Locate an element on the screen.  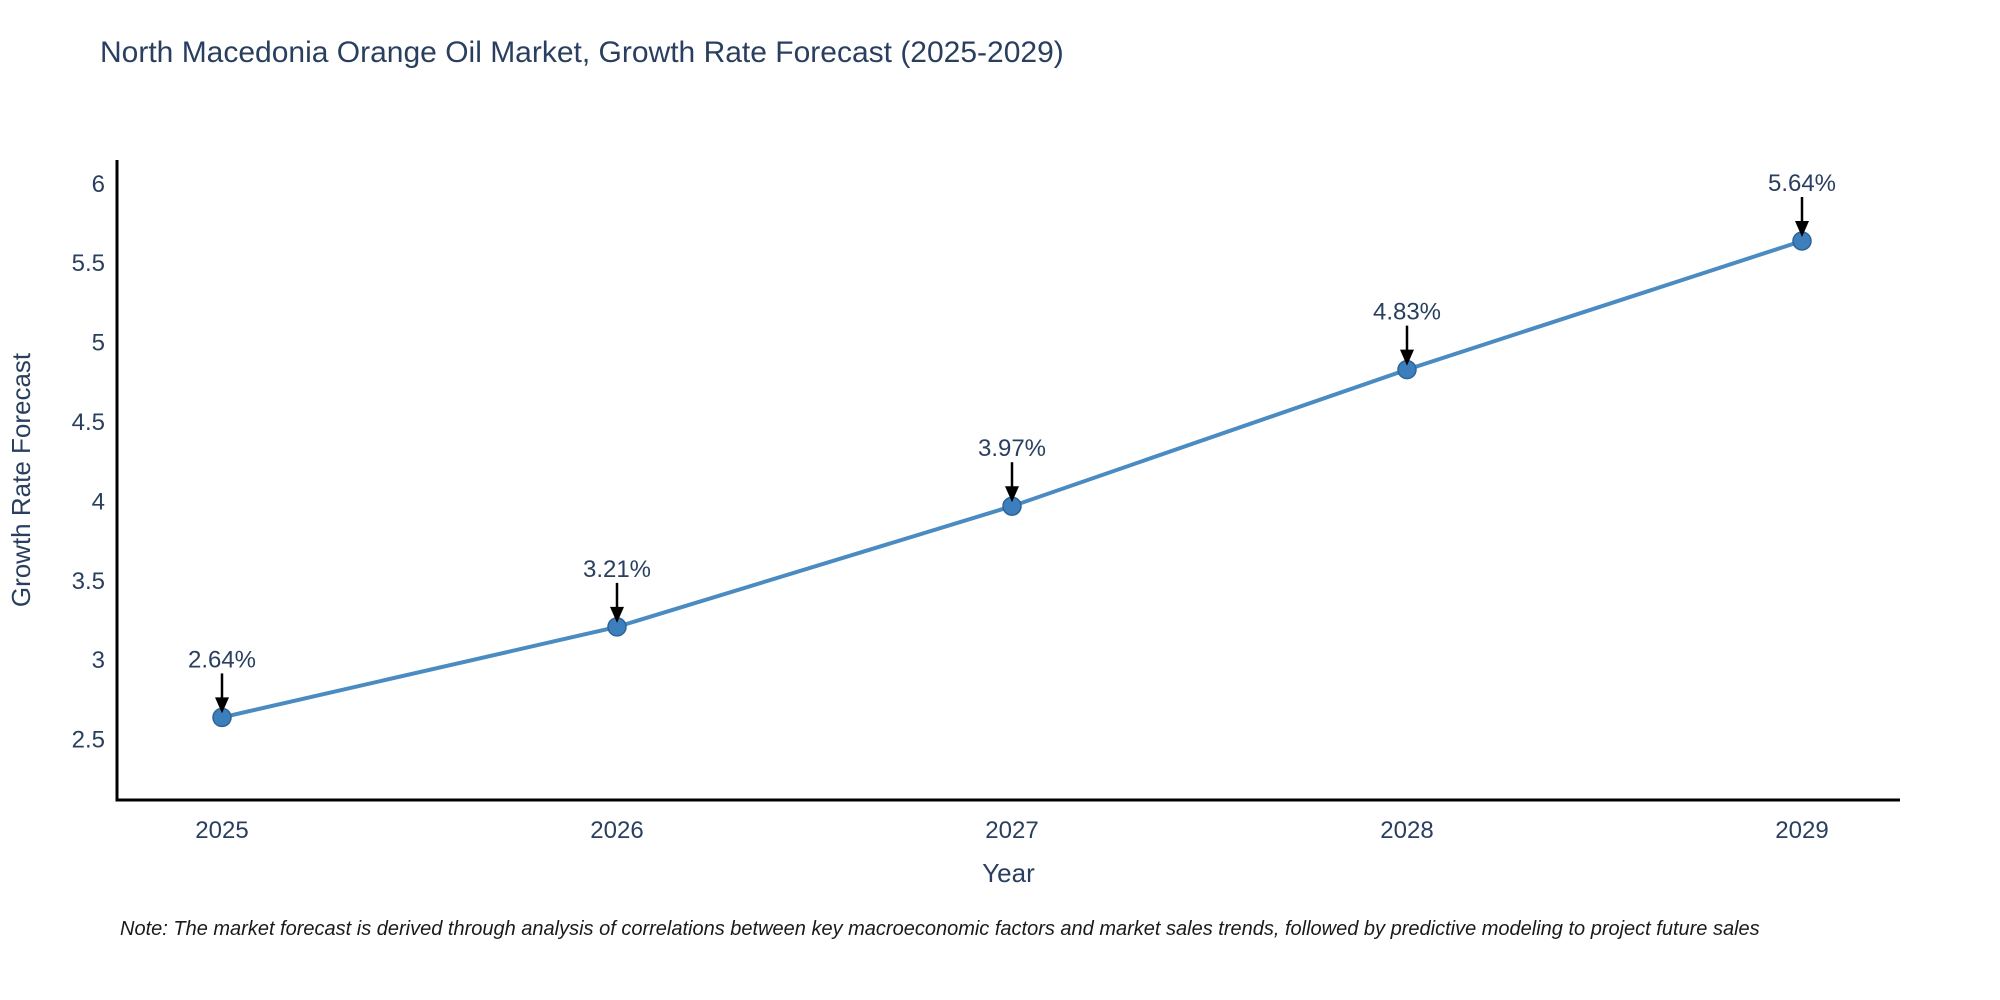
x-tick-label: 2025 is located at coordinates (221, 830).